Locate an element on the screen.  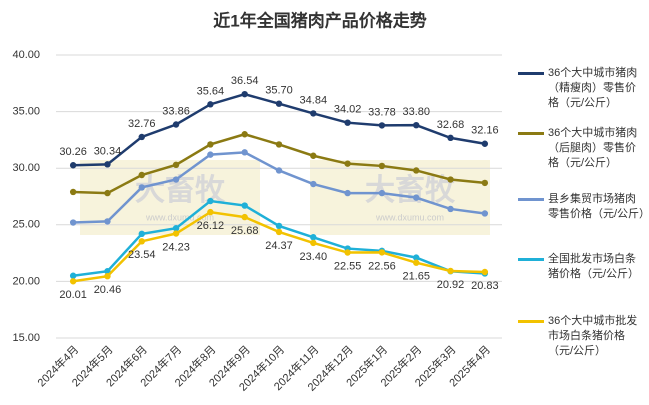
legend-label: 县乡集贸市场猪肉零售价格（元/公斤） is located at coordinates (598, 206).